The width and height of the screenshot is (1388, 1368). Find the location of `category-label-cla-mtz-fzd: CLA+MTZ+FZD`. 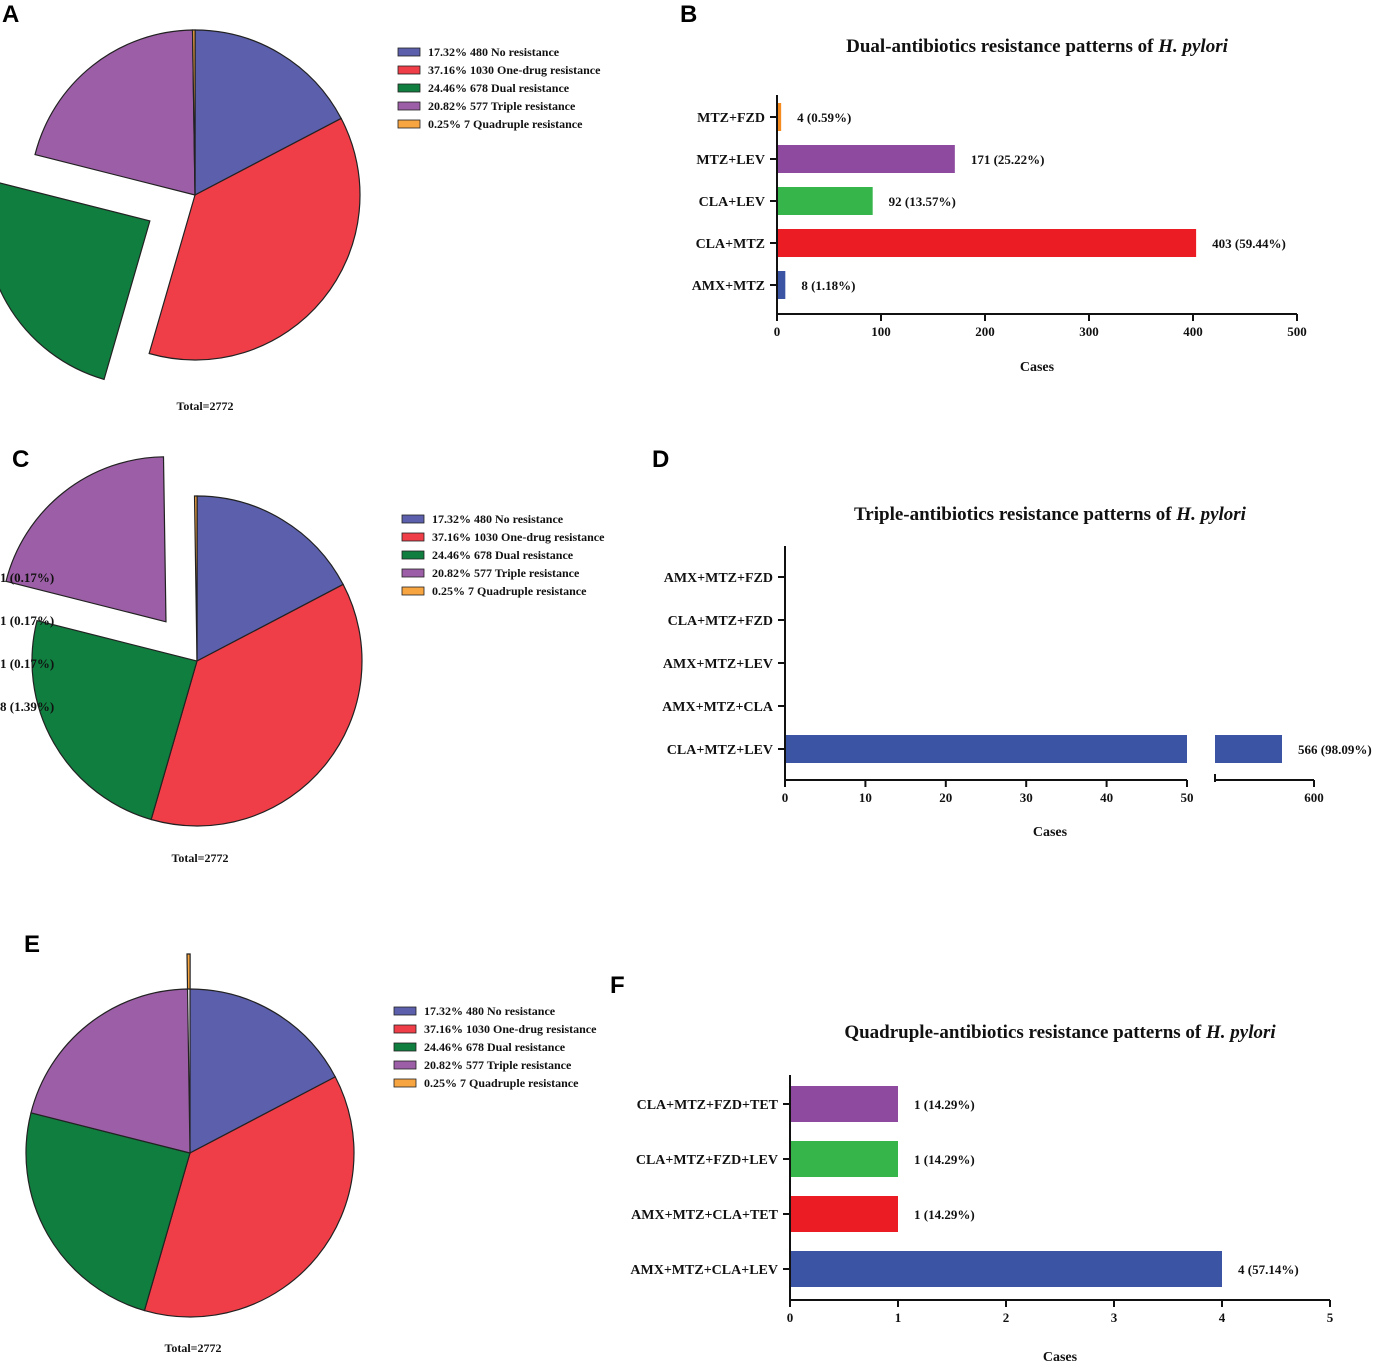

category-label-cla-mtz-fzd: CLA+MTZ+FZD is located at coordinates (720, 621).